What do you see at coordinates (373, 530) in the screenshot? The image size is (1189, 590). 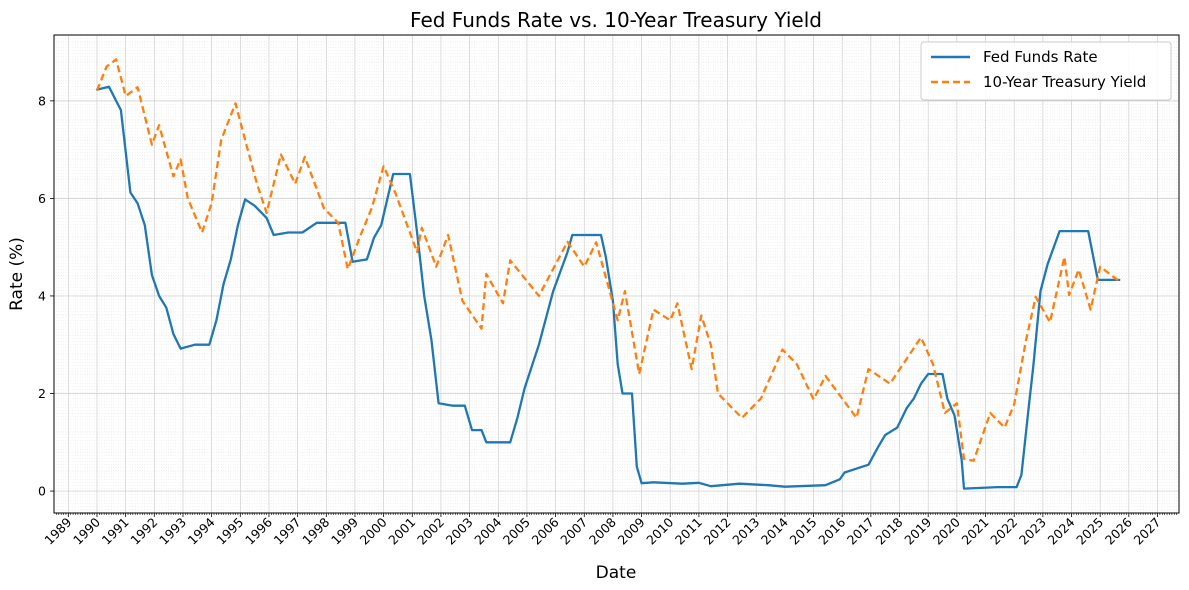 I see `x-tick-label: 2000` at bounding box center [373, 530].